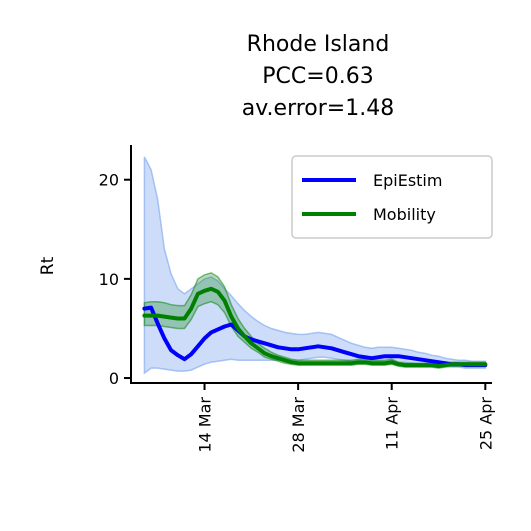 Image resolution: width=531 pixels, height=531 pixels. What do you see at coordinates (48, 265) in the screenshot?
I see `y-axis-label: Rt` at bounding box center [48, 265].